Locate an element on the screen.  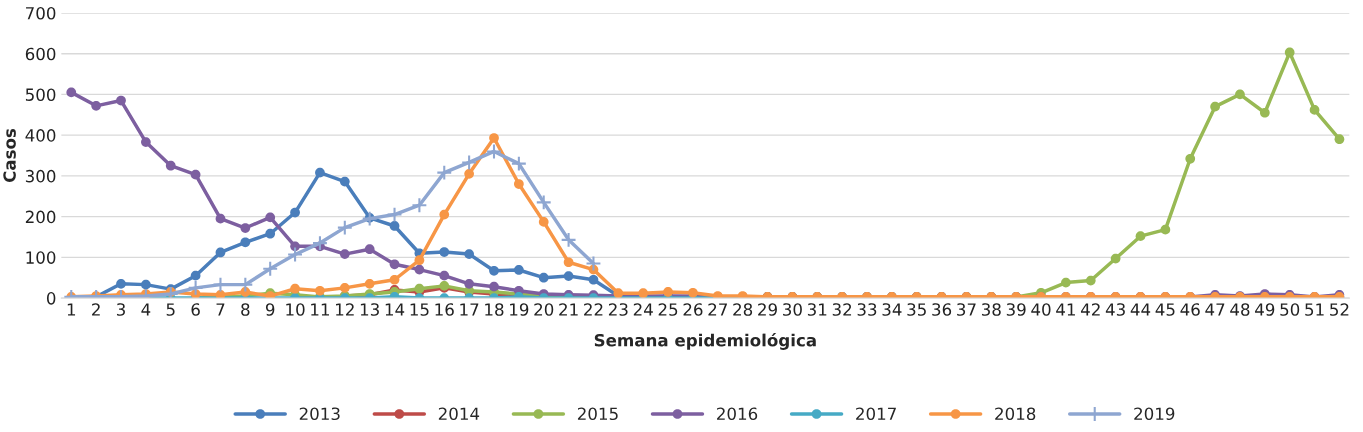
x-tick-label: 27 is located at coordinates (717, 309).